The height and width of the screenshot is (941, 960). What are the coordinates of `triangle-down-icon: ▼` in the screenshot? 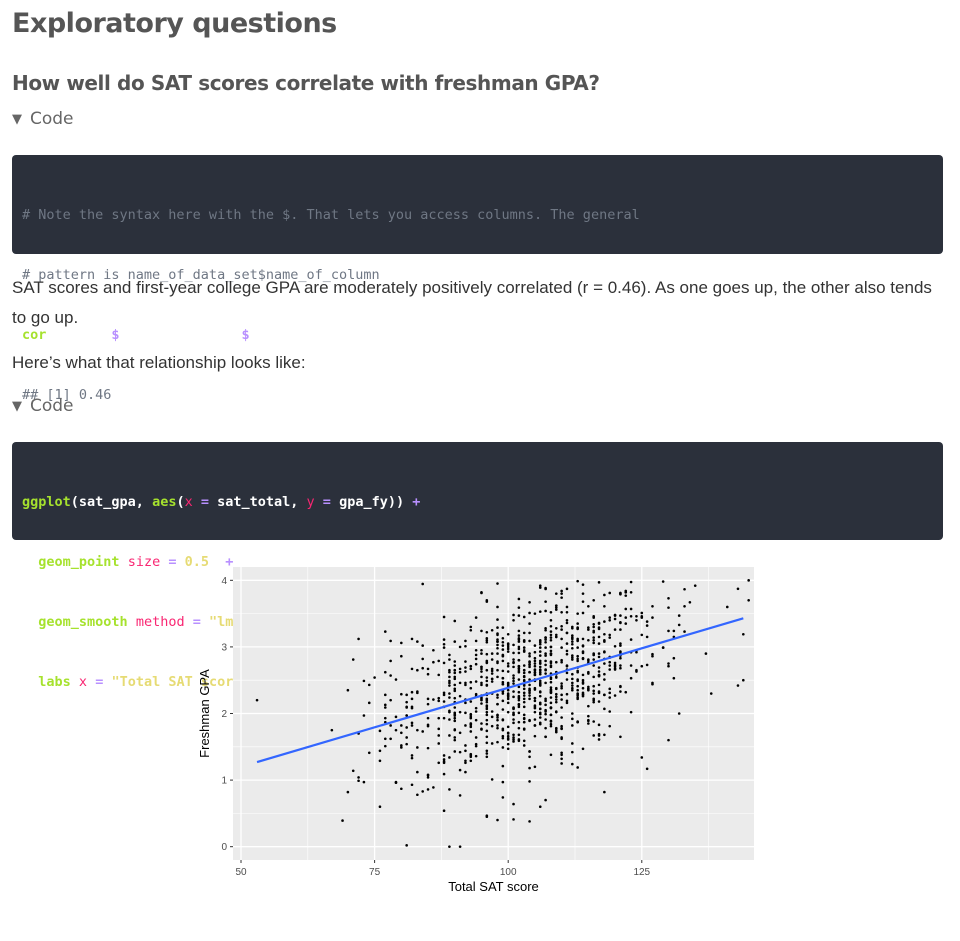 It's located at (17, 119).